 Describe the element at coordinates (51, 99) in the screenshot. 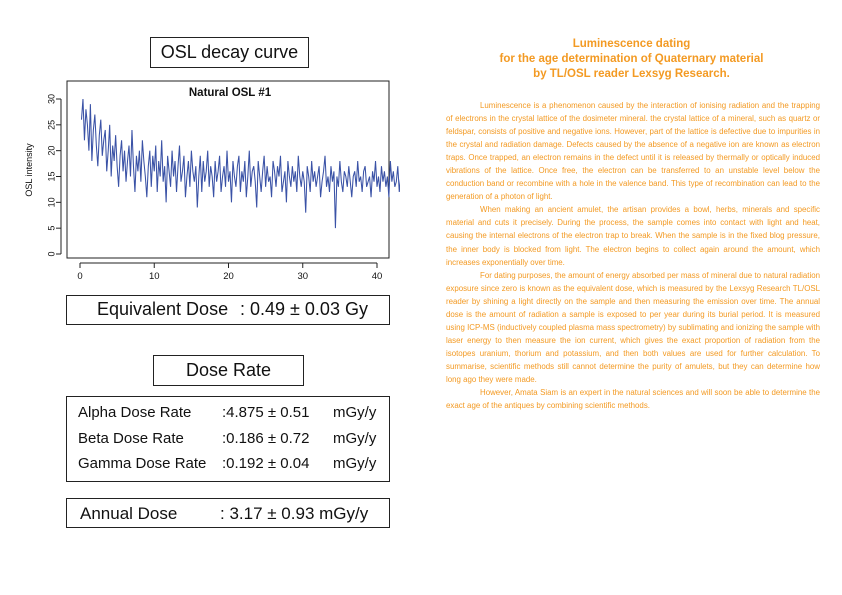

I see `y-tick-label: 30` at that location.